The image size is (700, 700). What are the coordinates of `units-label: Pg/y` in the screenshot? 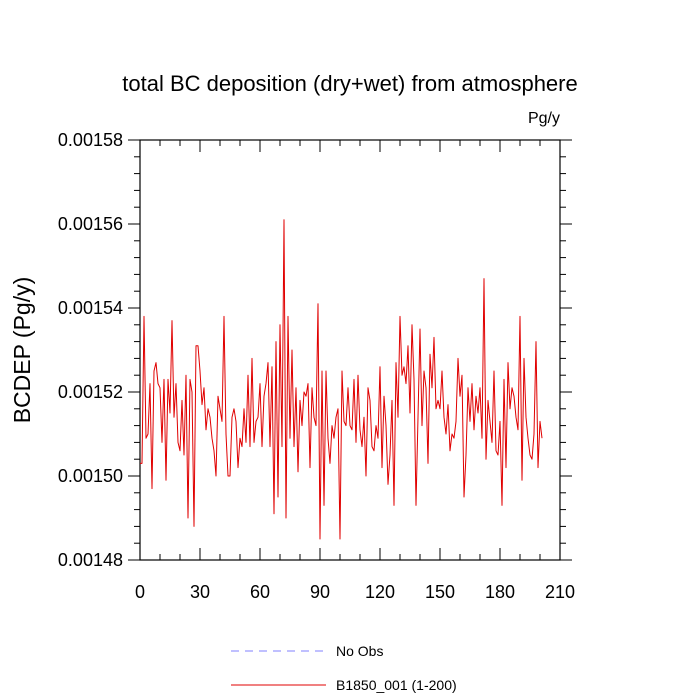 It's located at (544, 118).